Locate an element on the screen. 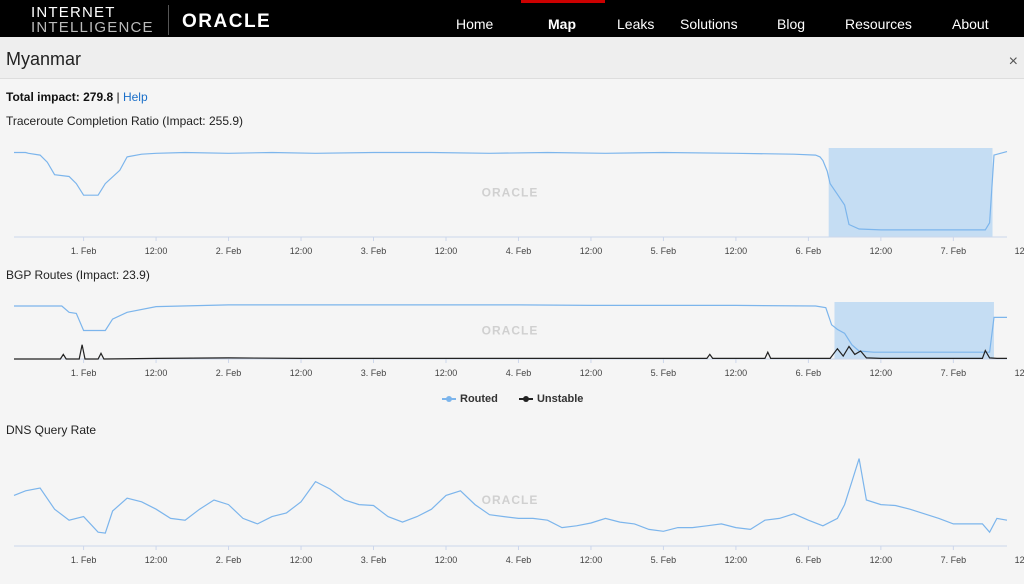 This screenshot has width=1024, height=584. brand-logo: INTERNET INTELLIGENCE is located at coordinates (92, 20).